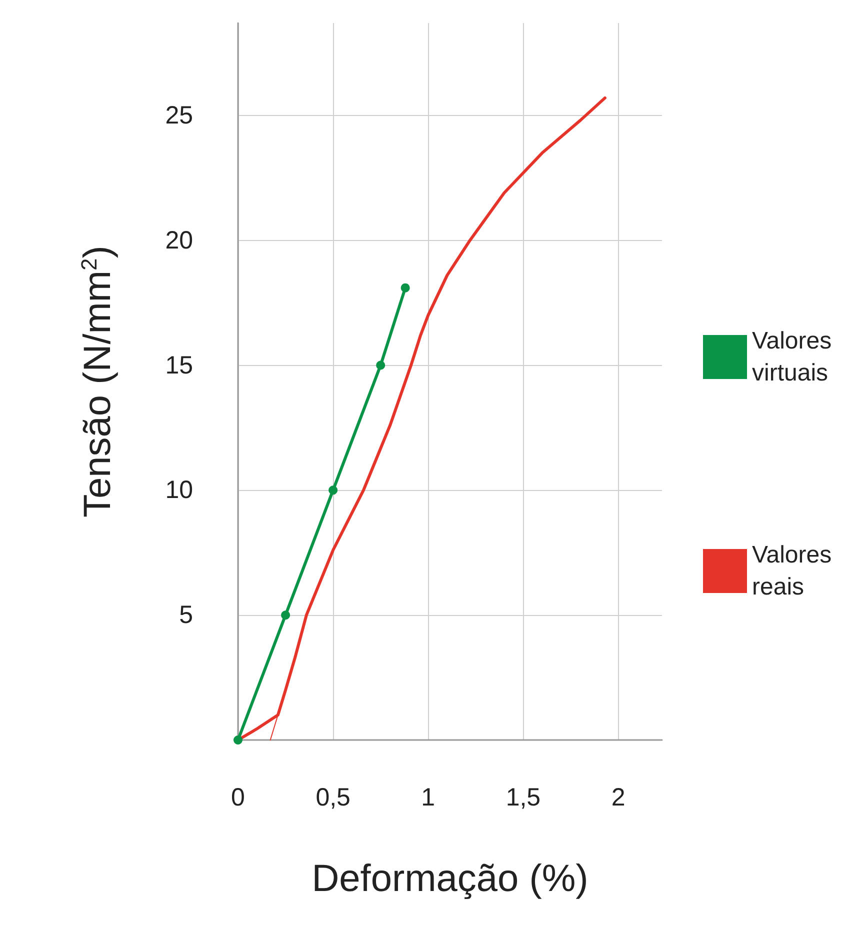 The width and height of the screenshot is (855, 928). I want to click on y-tick-label: 15, so click(179, 365).